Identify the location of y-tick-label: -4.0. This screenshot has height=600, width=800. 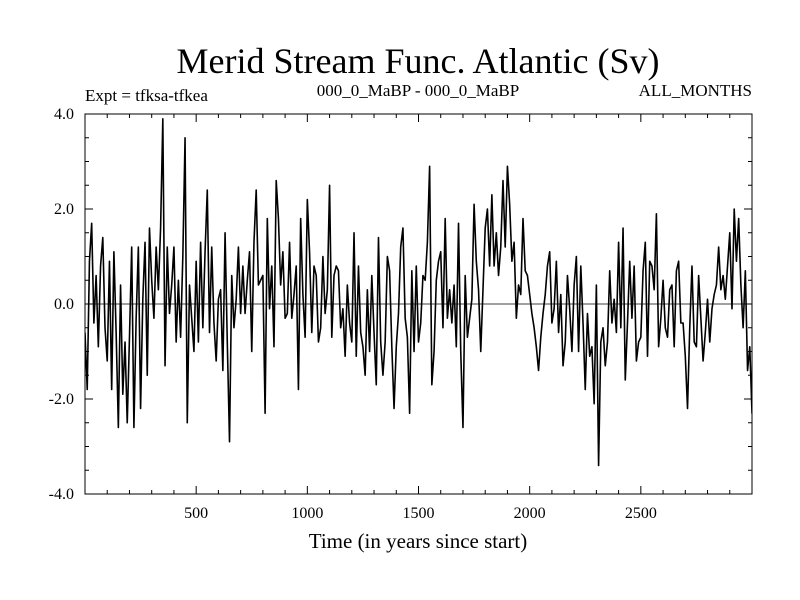
(61, 494).